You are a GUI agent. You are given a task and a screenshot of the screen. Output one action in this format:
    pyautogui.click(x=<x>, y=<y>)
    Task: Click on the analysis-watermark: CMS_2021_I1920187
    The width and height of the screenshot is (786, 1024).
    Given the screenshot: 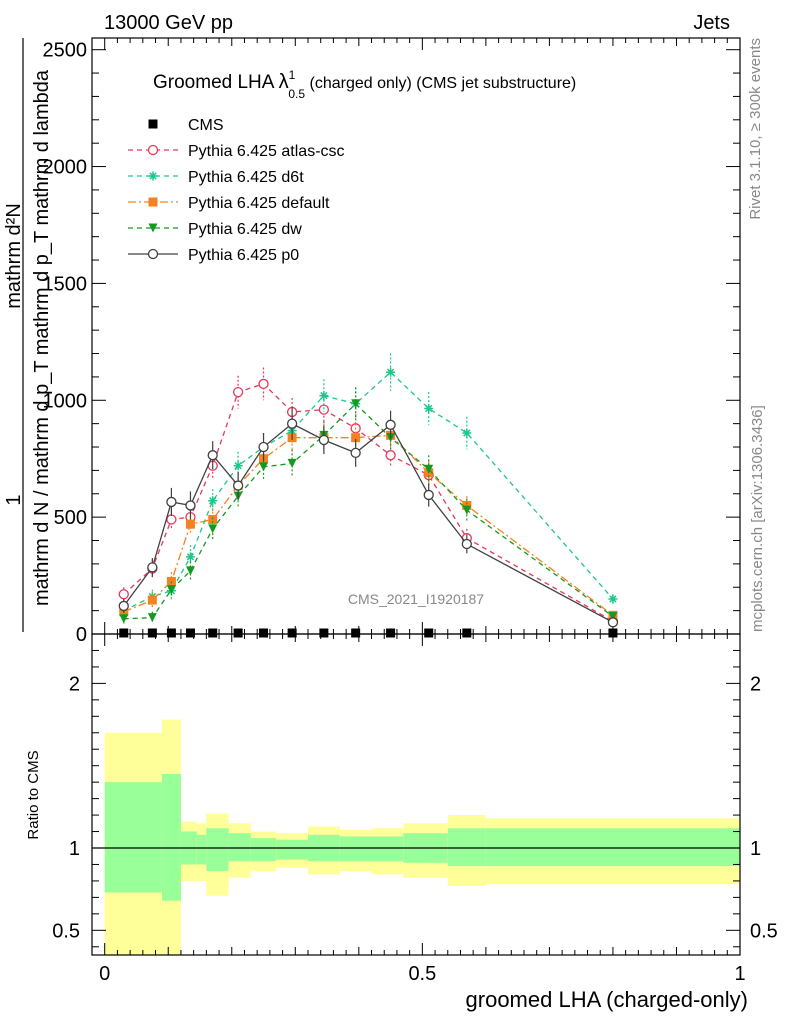 What is the action you would take?
    pyautogui.click(x=416, y=599)
    